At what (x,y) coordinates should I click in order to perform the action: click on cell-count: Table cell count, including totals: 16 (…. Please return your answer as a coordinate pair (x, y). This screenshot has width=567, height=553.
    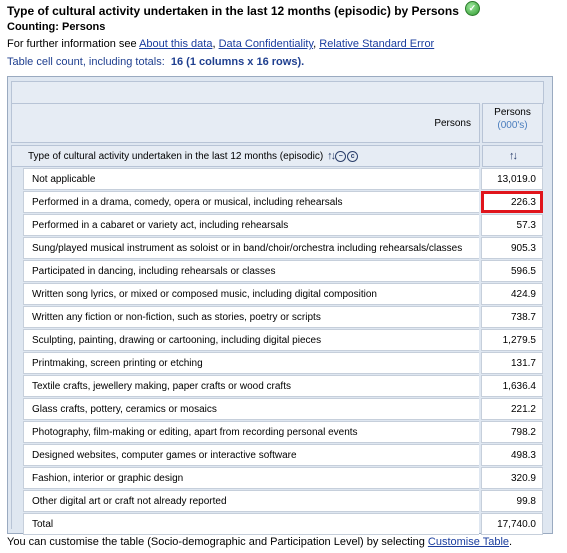
    Looking at the image, I should click on (156, 62).